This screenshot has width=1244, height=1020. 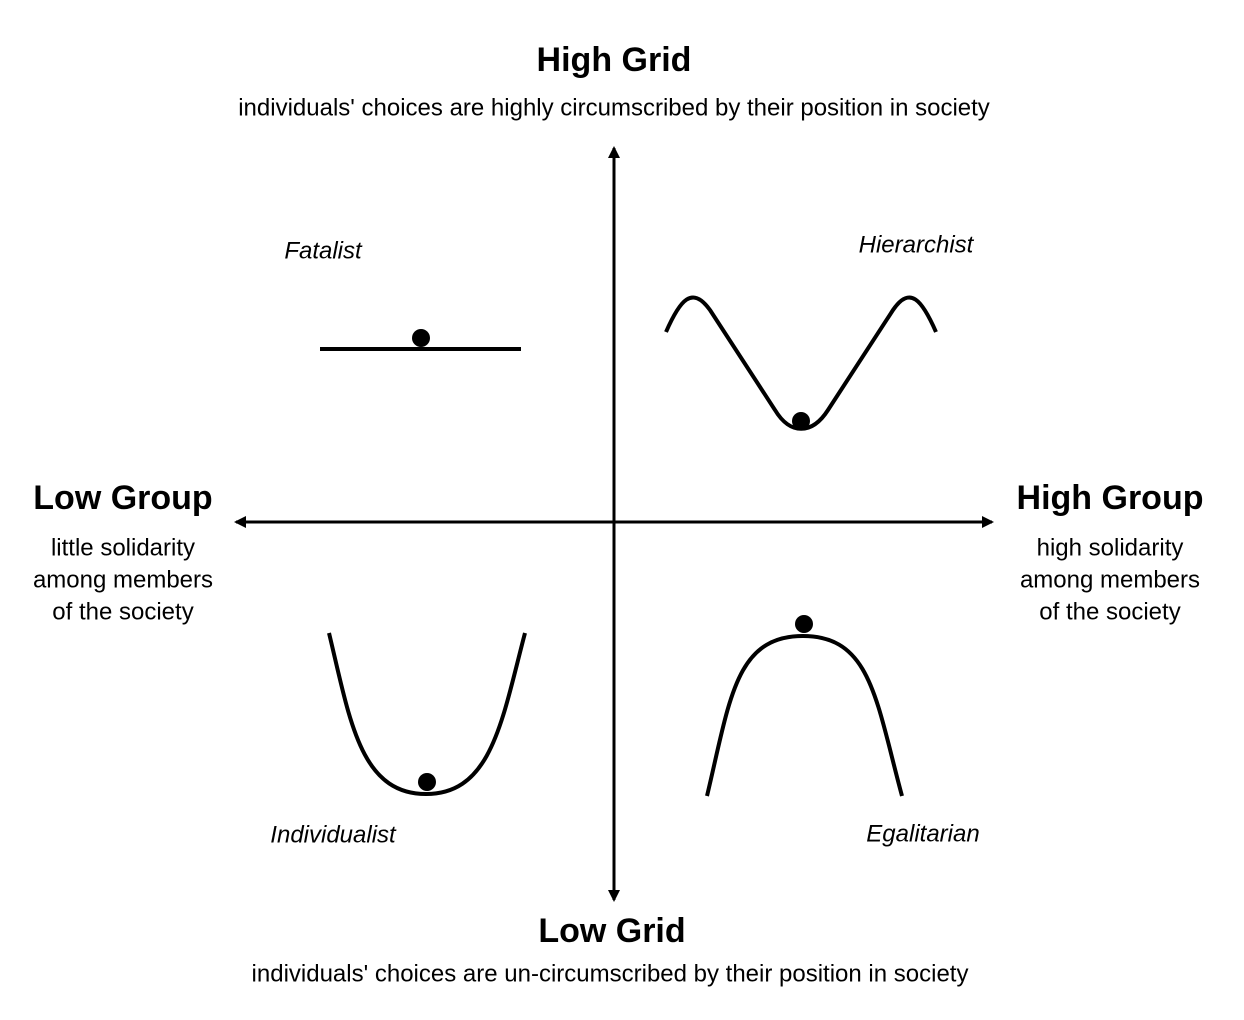 I want to click on left-line: of the society, so click(x=122, y=611).